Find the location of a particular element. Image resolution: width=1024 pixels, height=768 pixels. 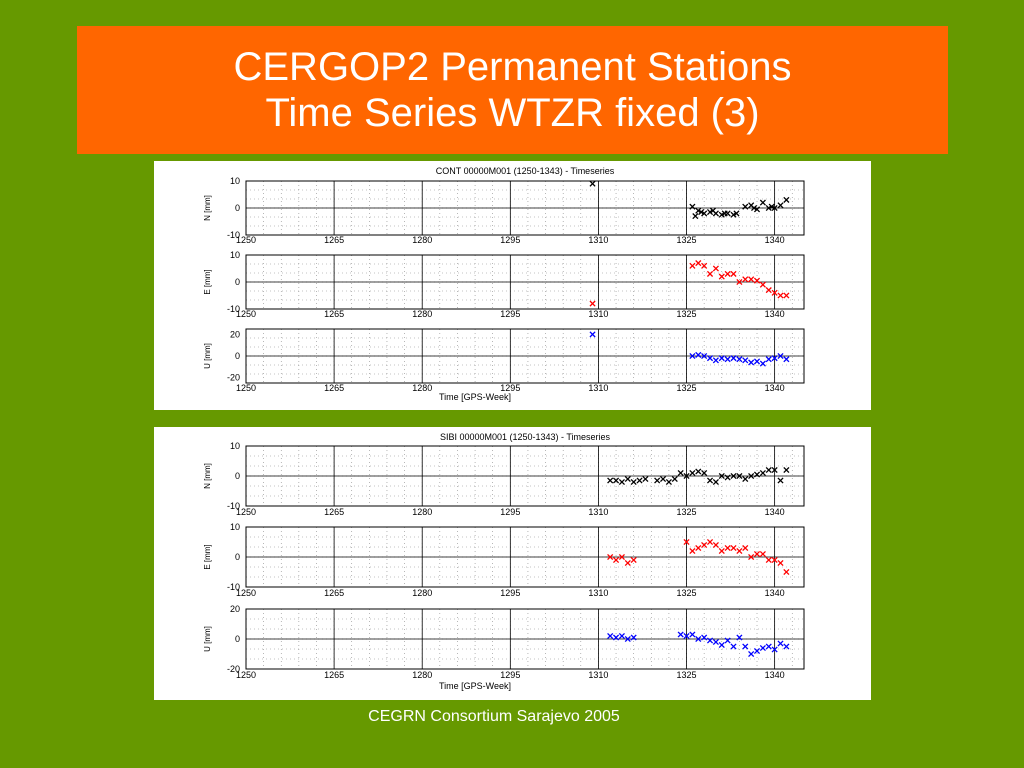

x-tick-label: 1340 is located at coordinates (775, 314).